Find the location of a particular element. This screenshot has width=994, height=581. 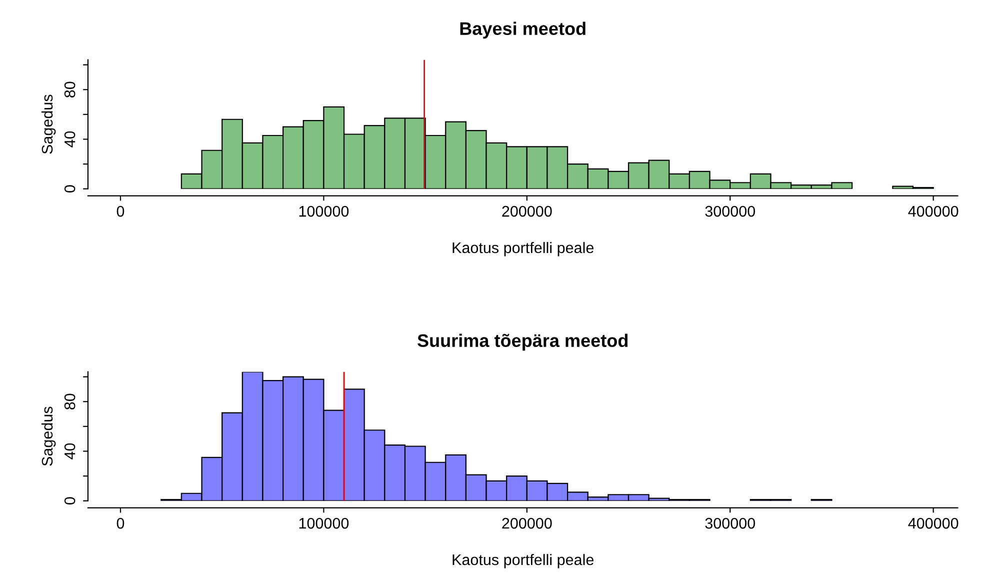

chart-title: Bayesi meetod is located at coordinates (523, 30).